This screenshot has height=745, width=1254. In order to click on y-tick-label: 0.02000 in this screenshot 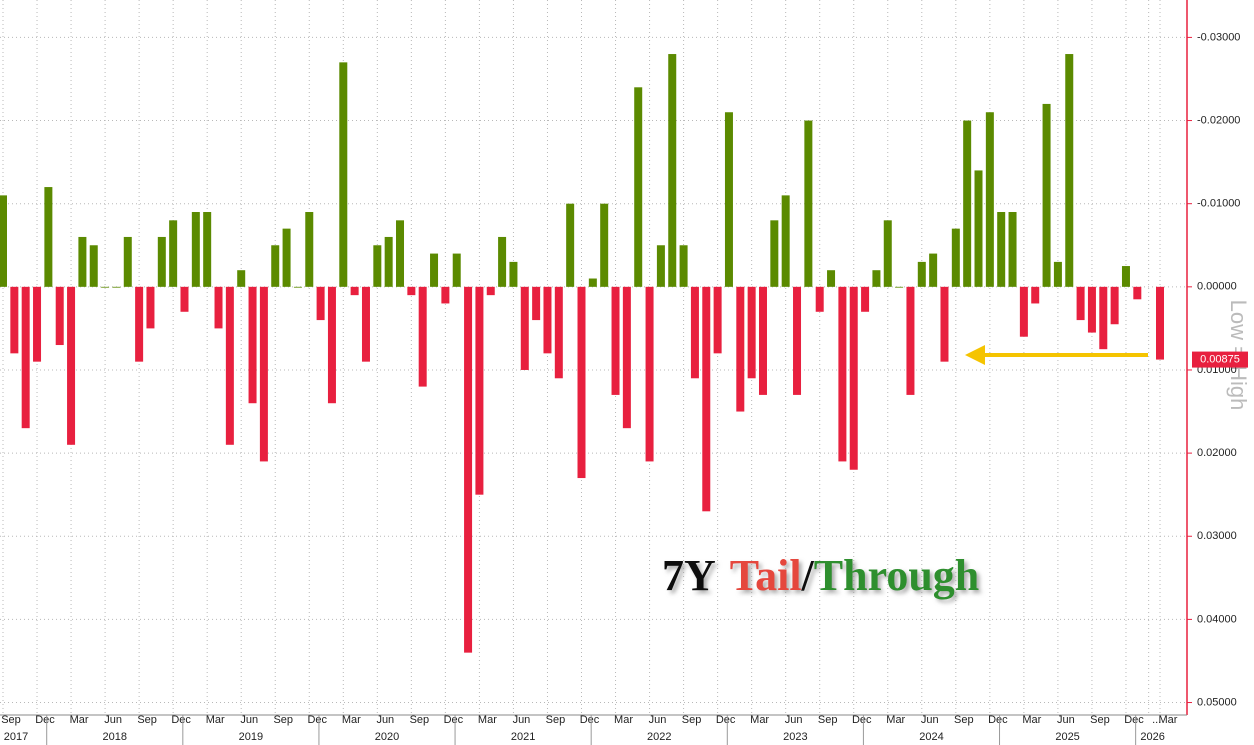, I will do `click(1217, 453)`.